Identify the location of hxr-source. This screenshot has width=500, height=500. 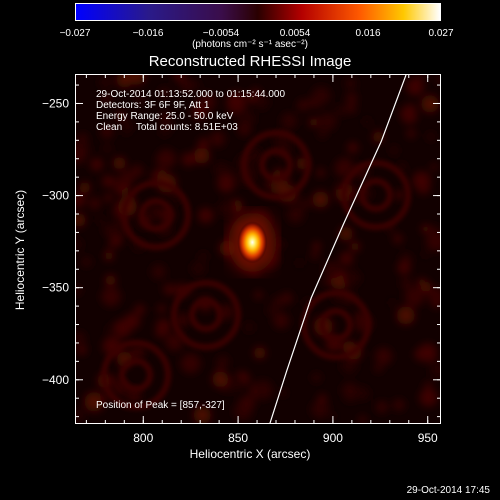
(252, 242).